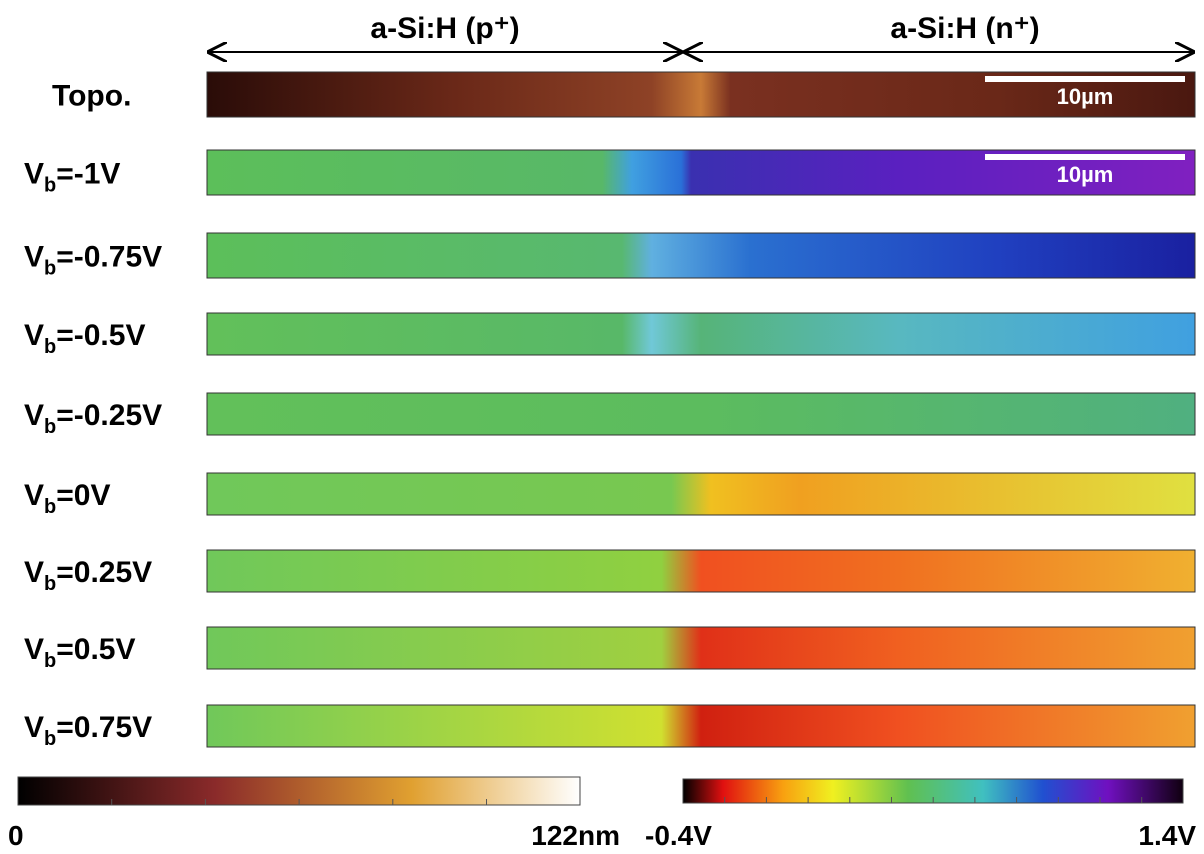 This screenshot has width=1204, height=854. I want to click on colorbar-label: -0.4V, so click(678, 835).